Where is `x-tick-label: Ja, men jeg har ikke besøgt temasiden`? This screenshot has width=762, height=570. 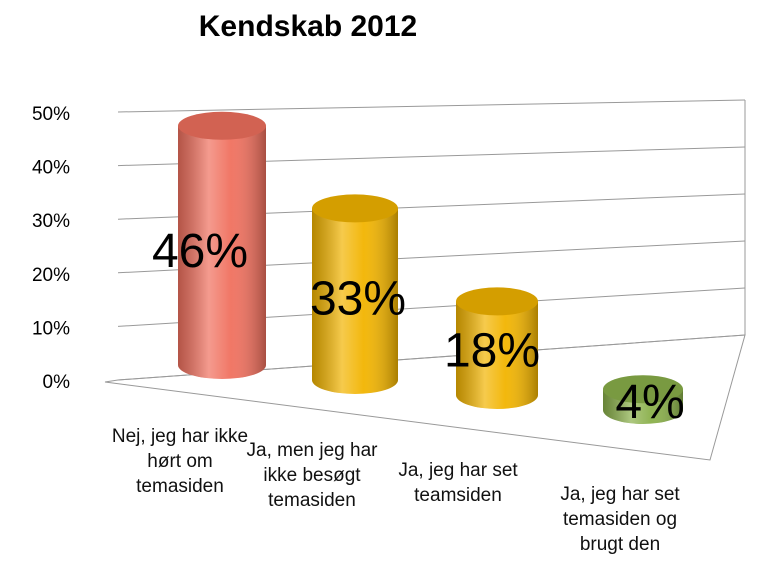
x-tick-label: Ja, men jeg har ikke besøgt temasiden is located at coordinates (312, 475).